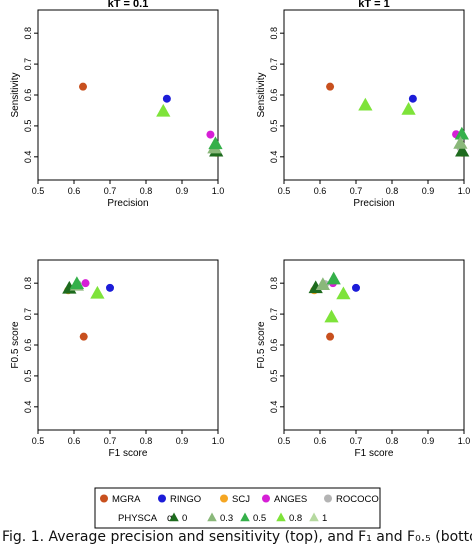 The width and height of the screenshot is (474, 550). Describe the element at coordinates (324, 518) in the screenshot. I see `legend-label-physca-1: 1` at that location.